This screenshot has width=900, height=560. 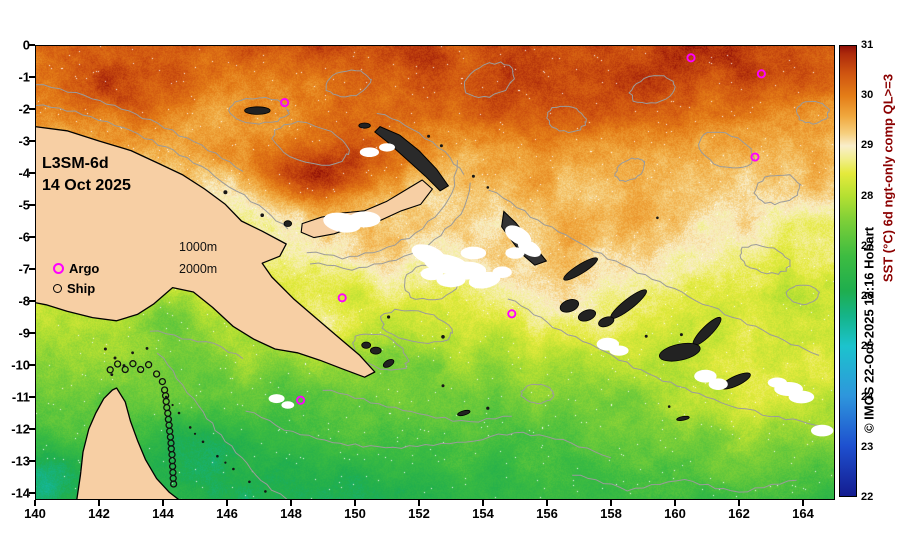 I want to click on y-tick-label: -3, so click(x=24, y=141).